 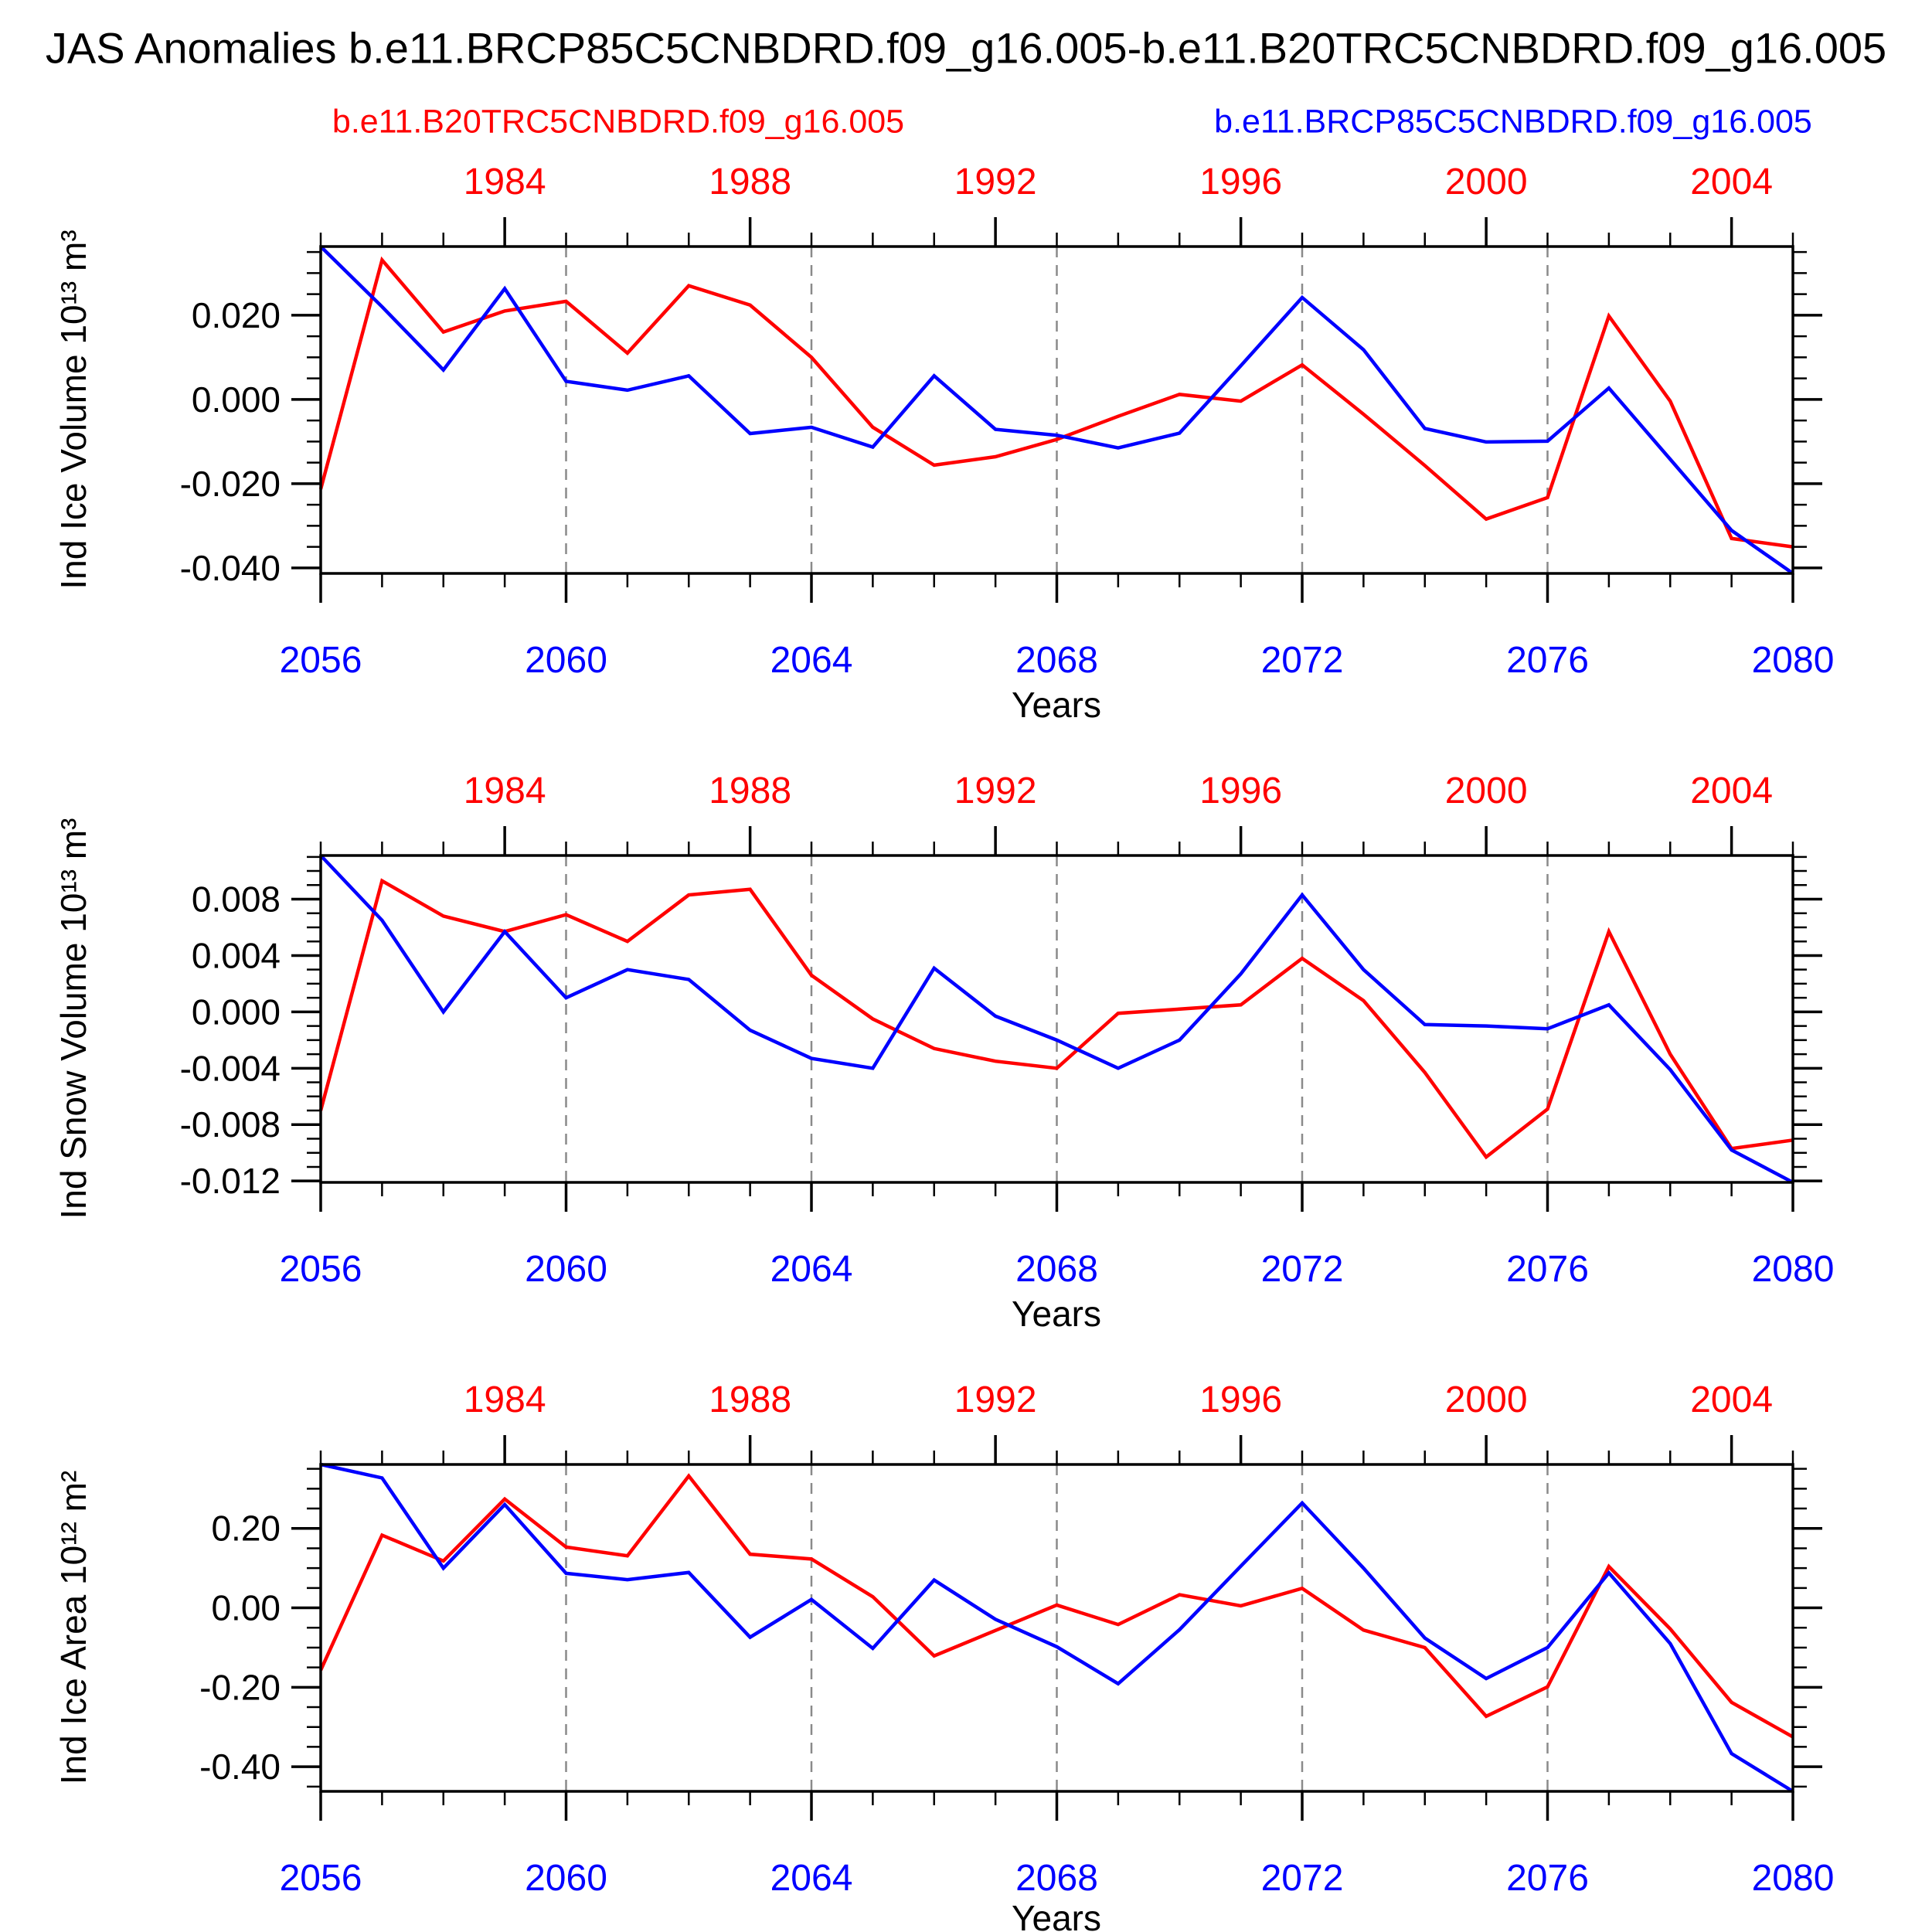 I want to click on chart-2-red-line, so click(x=1056, y=1019).